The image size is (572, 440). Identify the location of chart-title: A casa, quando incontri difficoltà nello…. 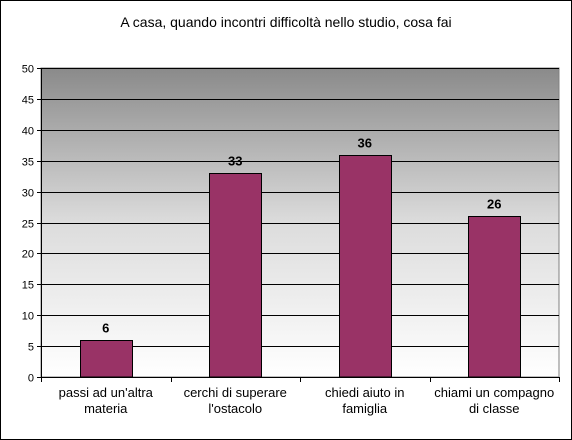
(286, 22).